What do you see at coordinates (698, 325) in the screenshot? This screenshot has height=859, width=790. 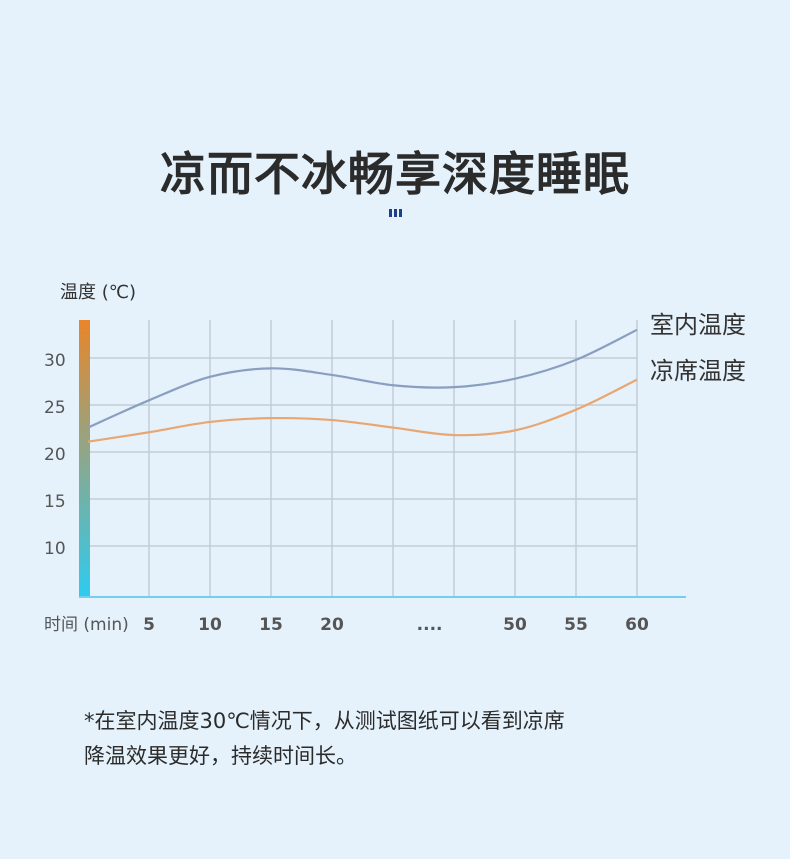 I see `legend-label: 室内温度` at bounding box center [698, 325].